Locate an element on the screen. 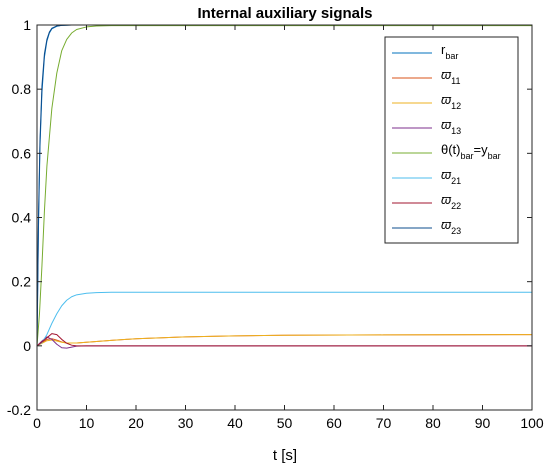 Image resolution: width=550 pixels, height=468 pixels. x-tick-label: 20 is located at coordinates (136, 423).